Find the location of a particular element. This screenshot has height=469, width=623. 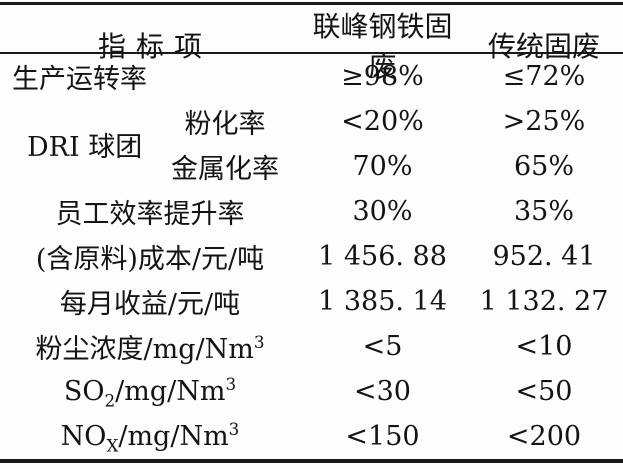

pulverization-rate-lianfeng-value: <20% is located at coordinates (382, 121).